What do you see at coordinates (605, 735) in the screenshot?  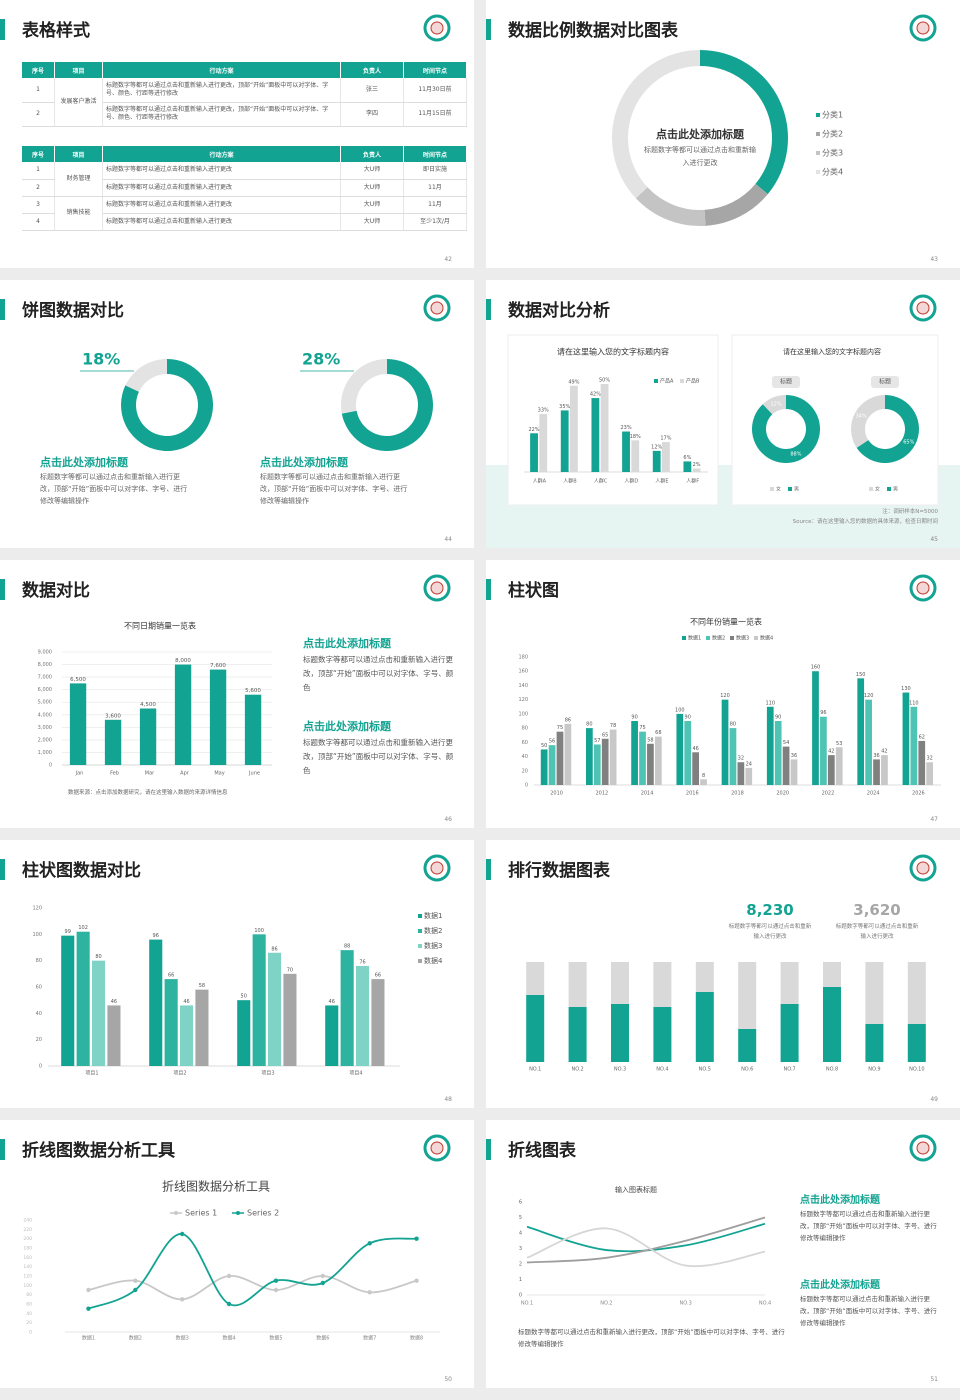 I see `data-label: 65` at bounding box center [605, 735].